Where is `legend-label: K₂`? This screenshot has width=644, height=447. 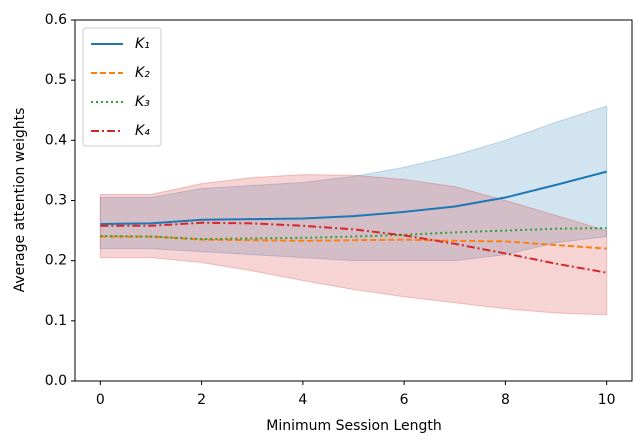
legend-label: K₂ is located at coordinates (142, 73).